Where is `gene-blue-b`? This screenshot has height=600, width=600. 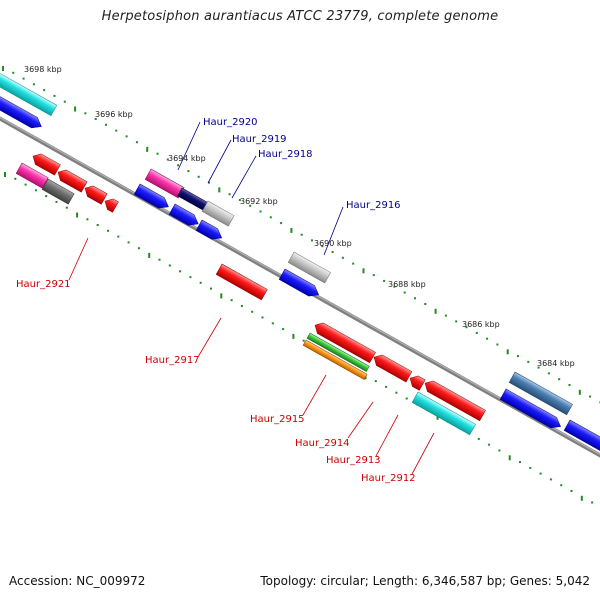 gene-blue-b is located at coordinates (184, 216).